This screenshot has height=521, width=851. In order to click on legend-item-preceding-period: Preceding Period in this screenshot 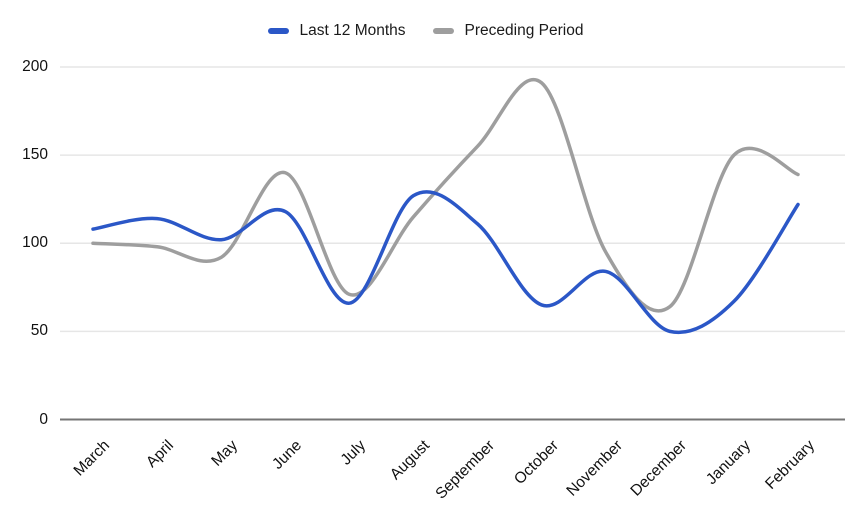, I will do `click(508, 31)`.